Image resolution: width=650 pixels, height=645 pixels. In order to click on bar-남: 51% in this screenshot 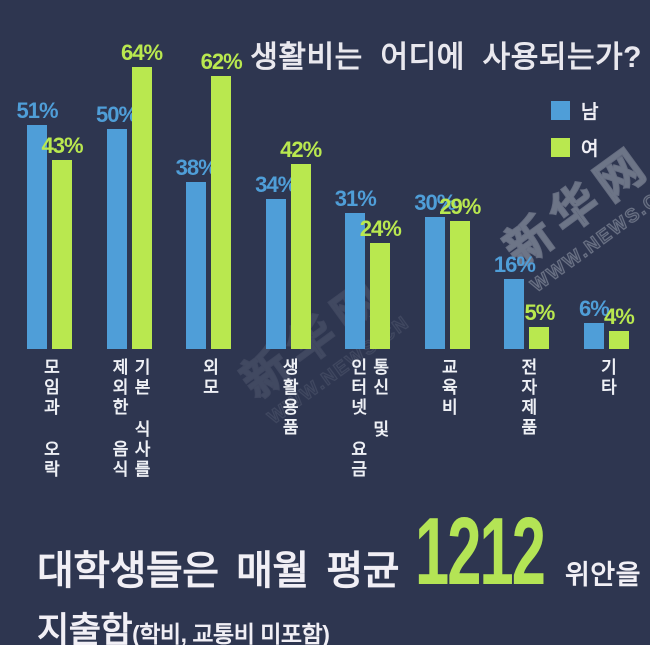, I will do `click(37, 223)`.